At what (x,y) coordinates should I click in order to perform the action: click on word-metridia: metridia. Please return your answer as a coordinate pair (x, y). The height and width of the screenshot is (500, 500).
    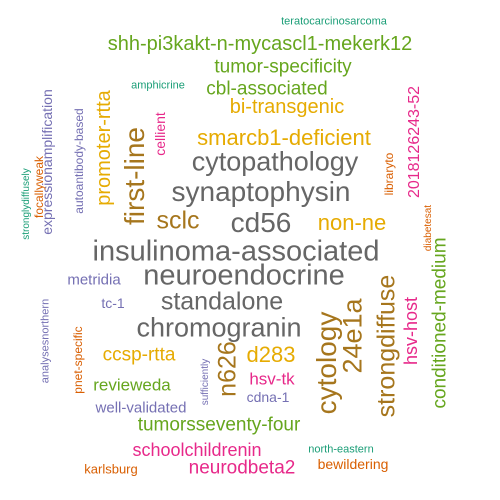
    Looking at the image, I should click on (94, 280).